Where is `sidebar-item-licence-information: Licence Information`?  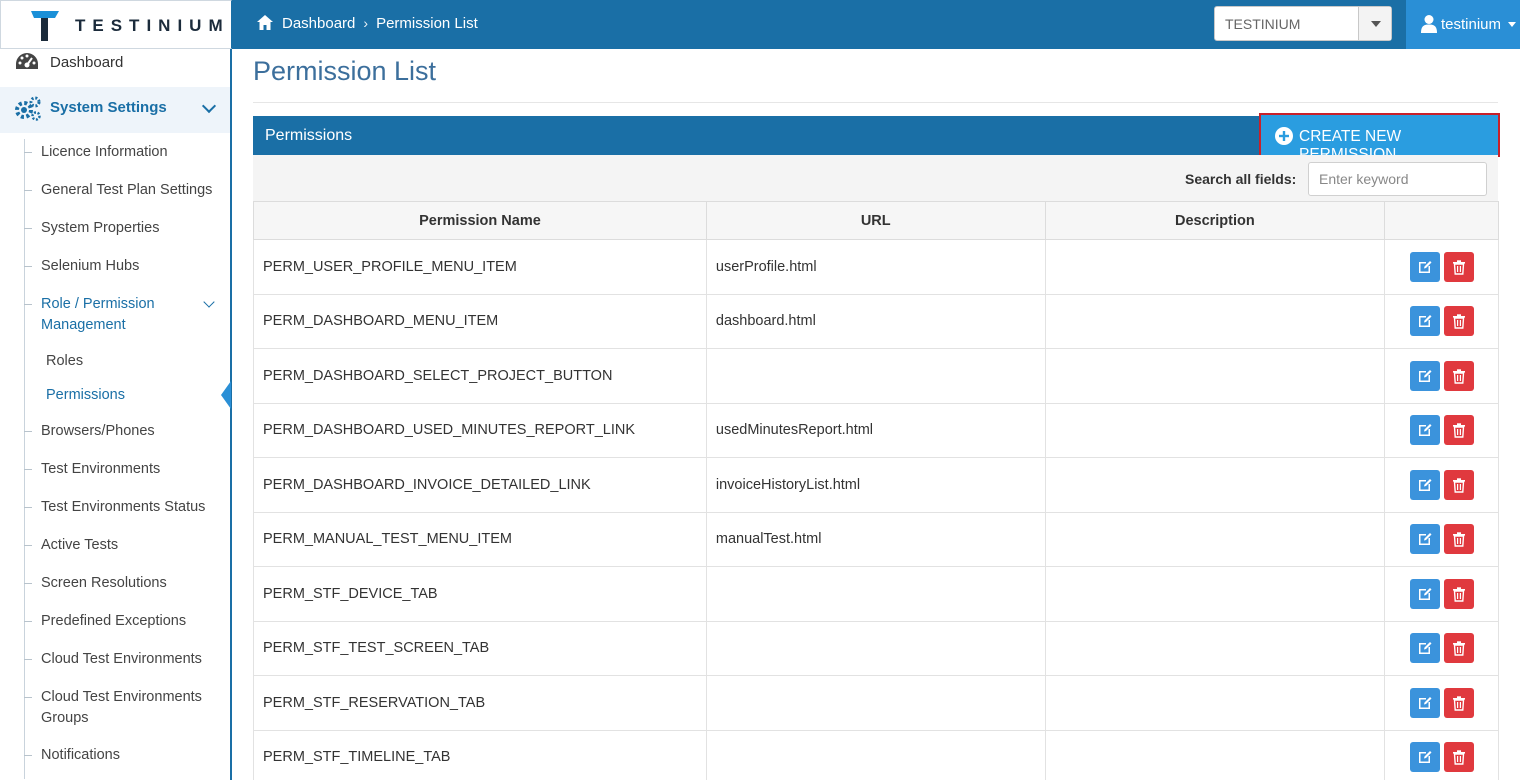
sidebar-item-licence-information: Licence Information is located at coordinates (96, 152).